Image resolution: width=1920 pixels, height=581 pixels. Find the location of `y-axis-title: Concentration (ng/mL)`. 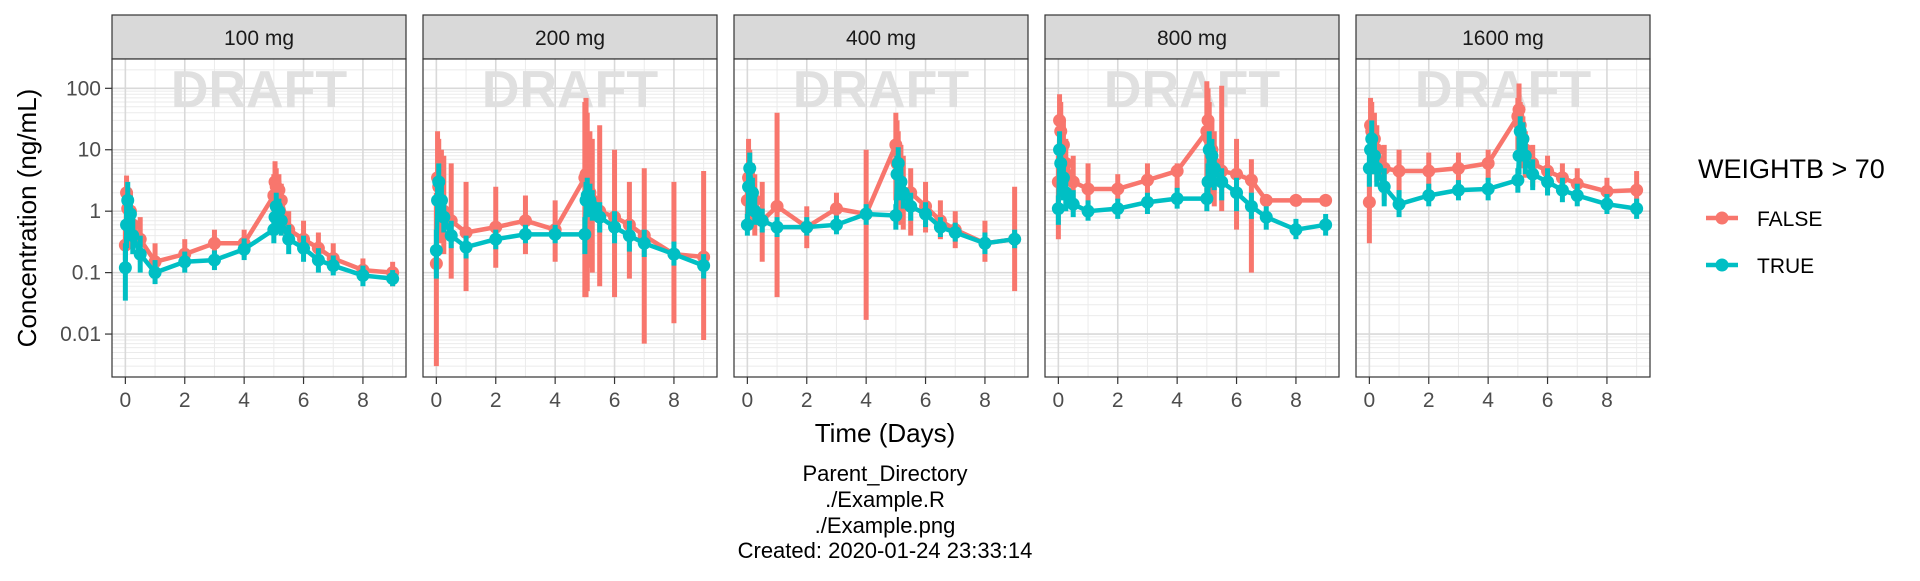

y-axis-title: Concentration (ng/mL) is located at coordinates (27, 218).